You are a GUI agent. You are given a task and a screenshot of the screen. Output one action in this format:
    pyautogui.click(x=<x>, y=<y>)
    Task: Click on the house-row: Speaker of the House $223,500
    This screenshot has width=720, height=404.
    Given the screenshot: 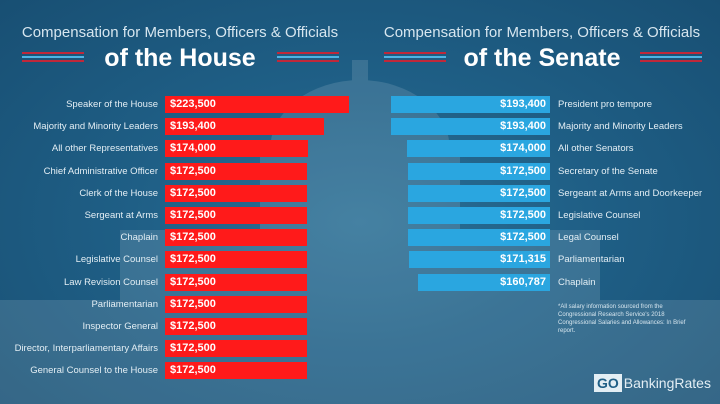 What is the action you would take?
    pyautogui.click(x=180, y=104)
    